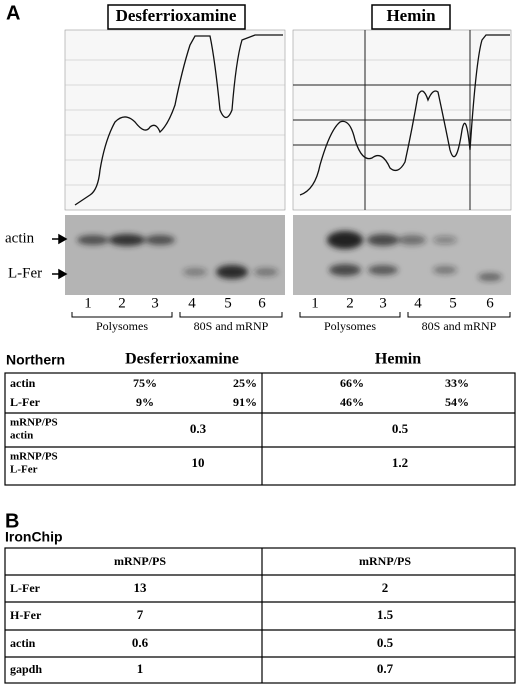  Describe the element at coordinates (20, 238) in the screenshot. I see `blot-label: actin` at that location.